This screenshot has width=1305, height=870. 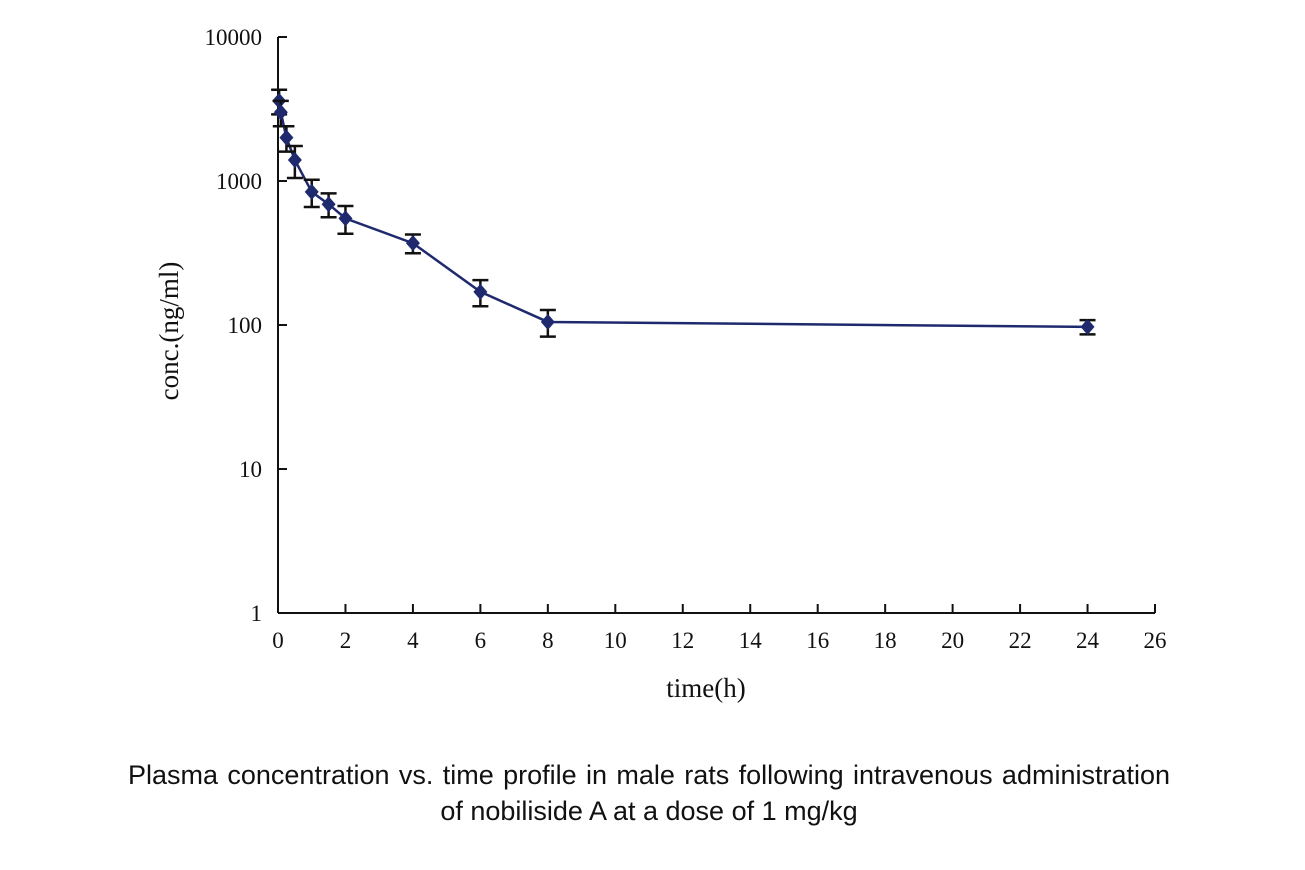 I want to click on x-tick-label: 14, so click(x=751, y=640).